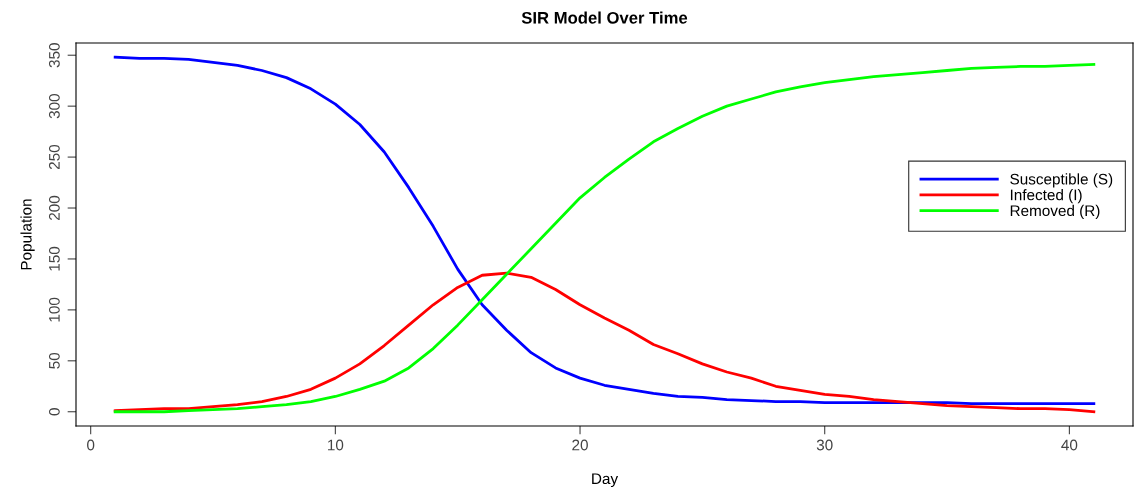 This screenshot has width=1135, height=500. Describe the element at coordinates (91, 445) in the screenshot. I see `x-tick-label: 0` at that location.